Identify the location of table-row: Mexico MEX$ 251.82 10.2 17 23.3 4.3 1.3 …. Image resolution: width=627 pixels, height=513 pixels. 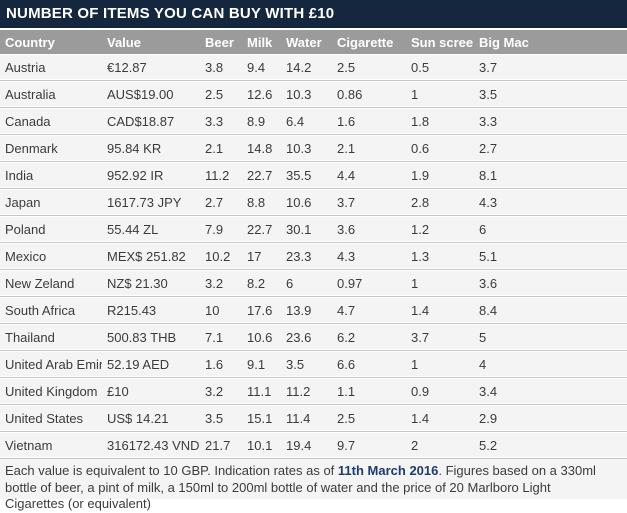
(313, 256).